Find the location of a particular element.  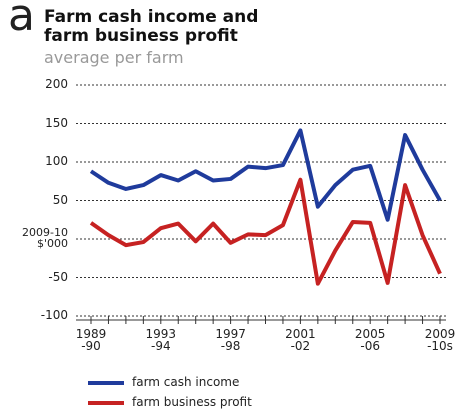

legend-label: farm business profit is located at coordinates (192, 402).